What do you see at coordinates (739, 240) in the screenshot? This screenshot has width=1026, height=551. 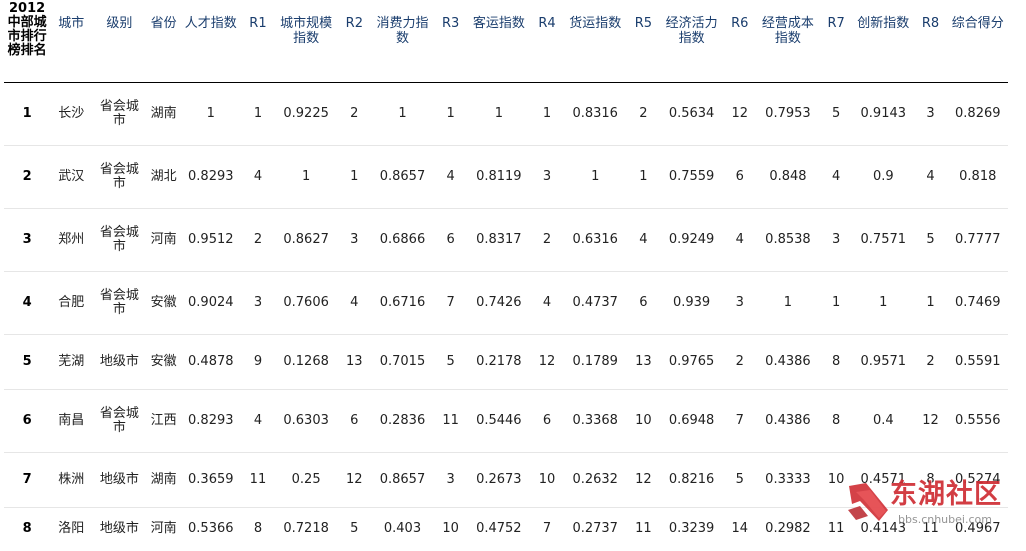 I see `cell-r6: 4` at bounding box center [739, 240].